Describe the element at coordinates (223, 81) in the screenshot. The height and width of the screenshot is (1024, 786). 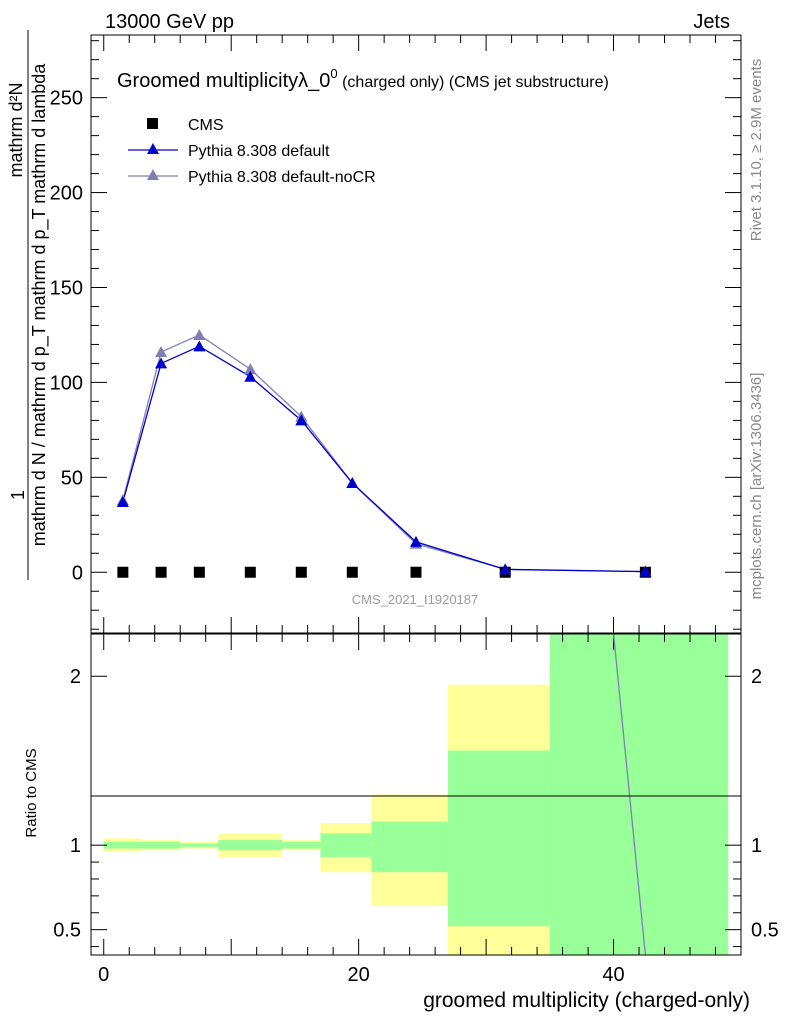
I see `plot-title-main: Groomed multiplicityλ_0` at that location.